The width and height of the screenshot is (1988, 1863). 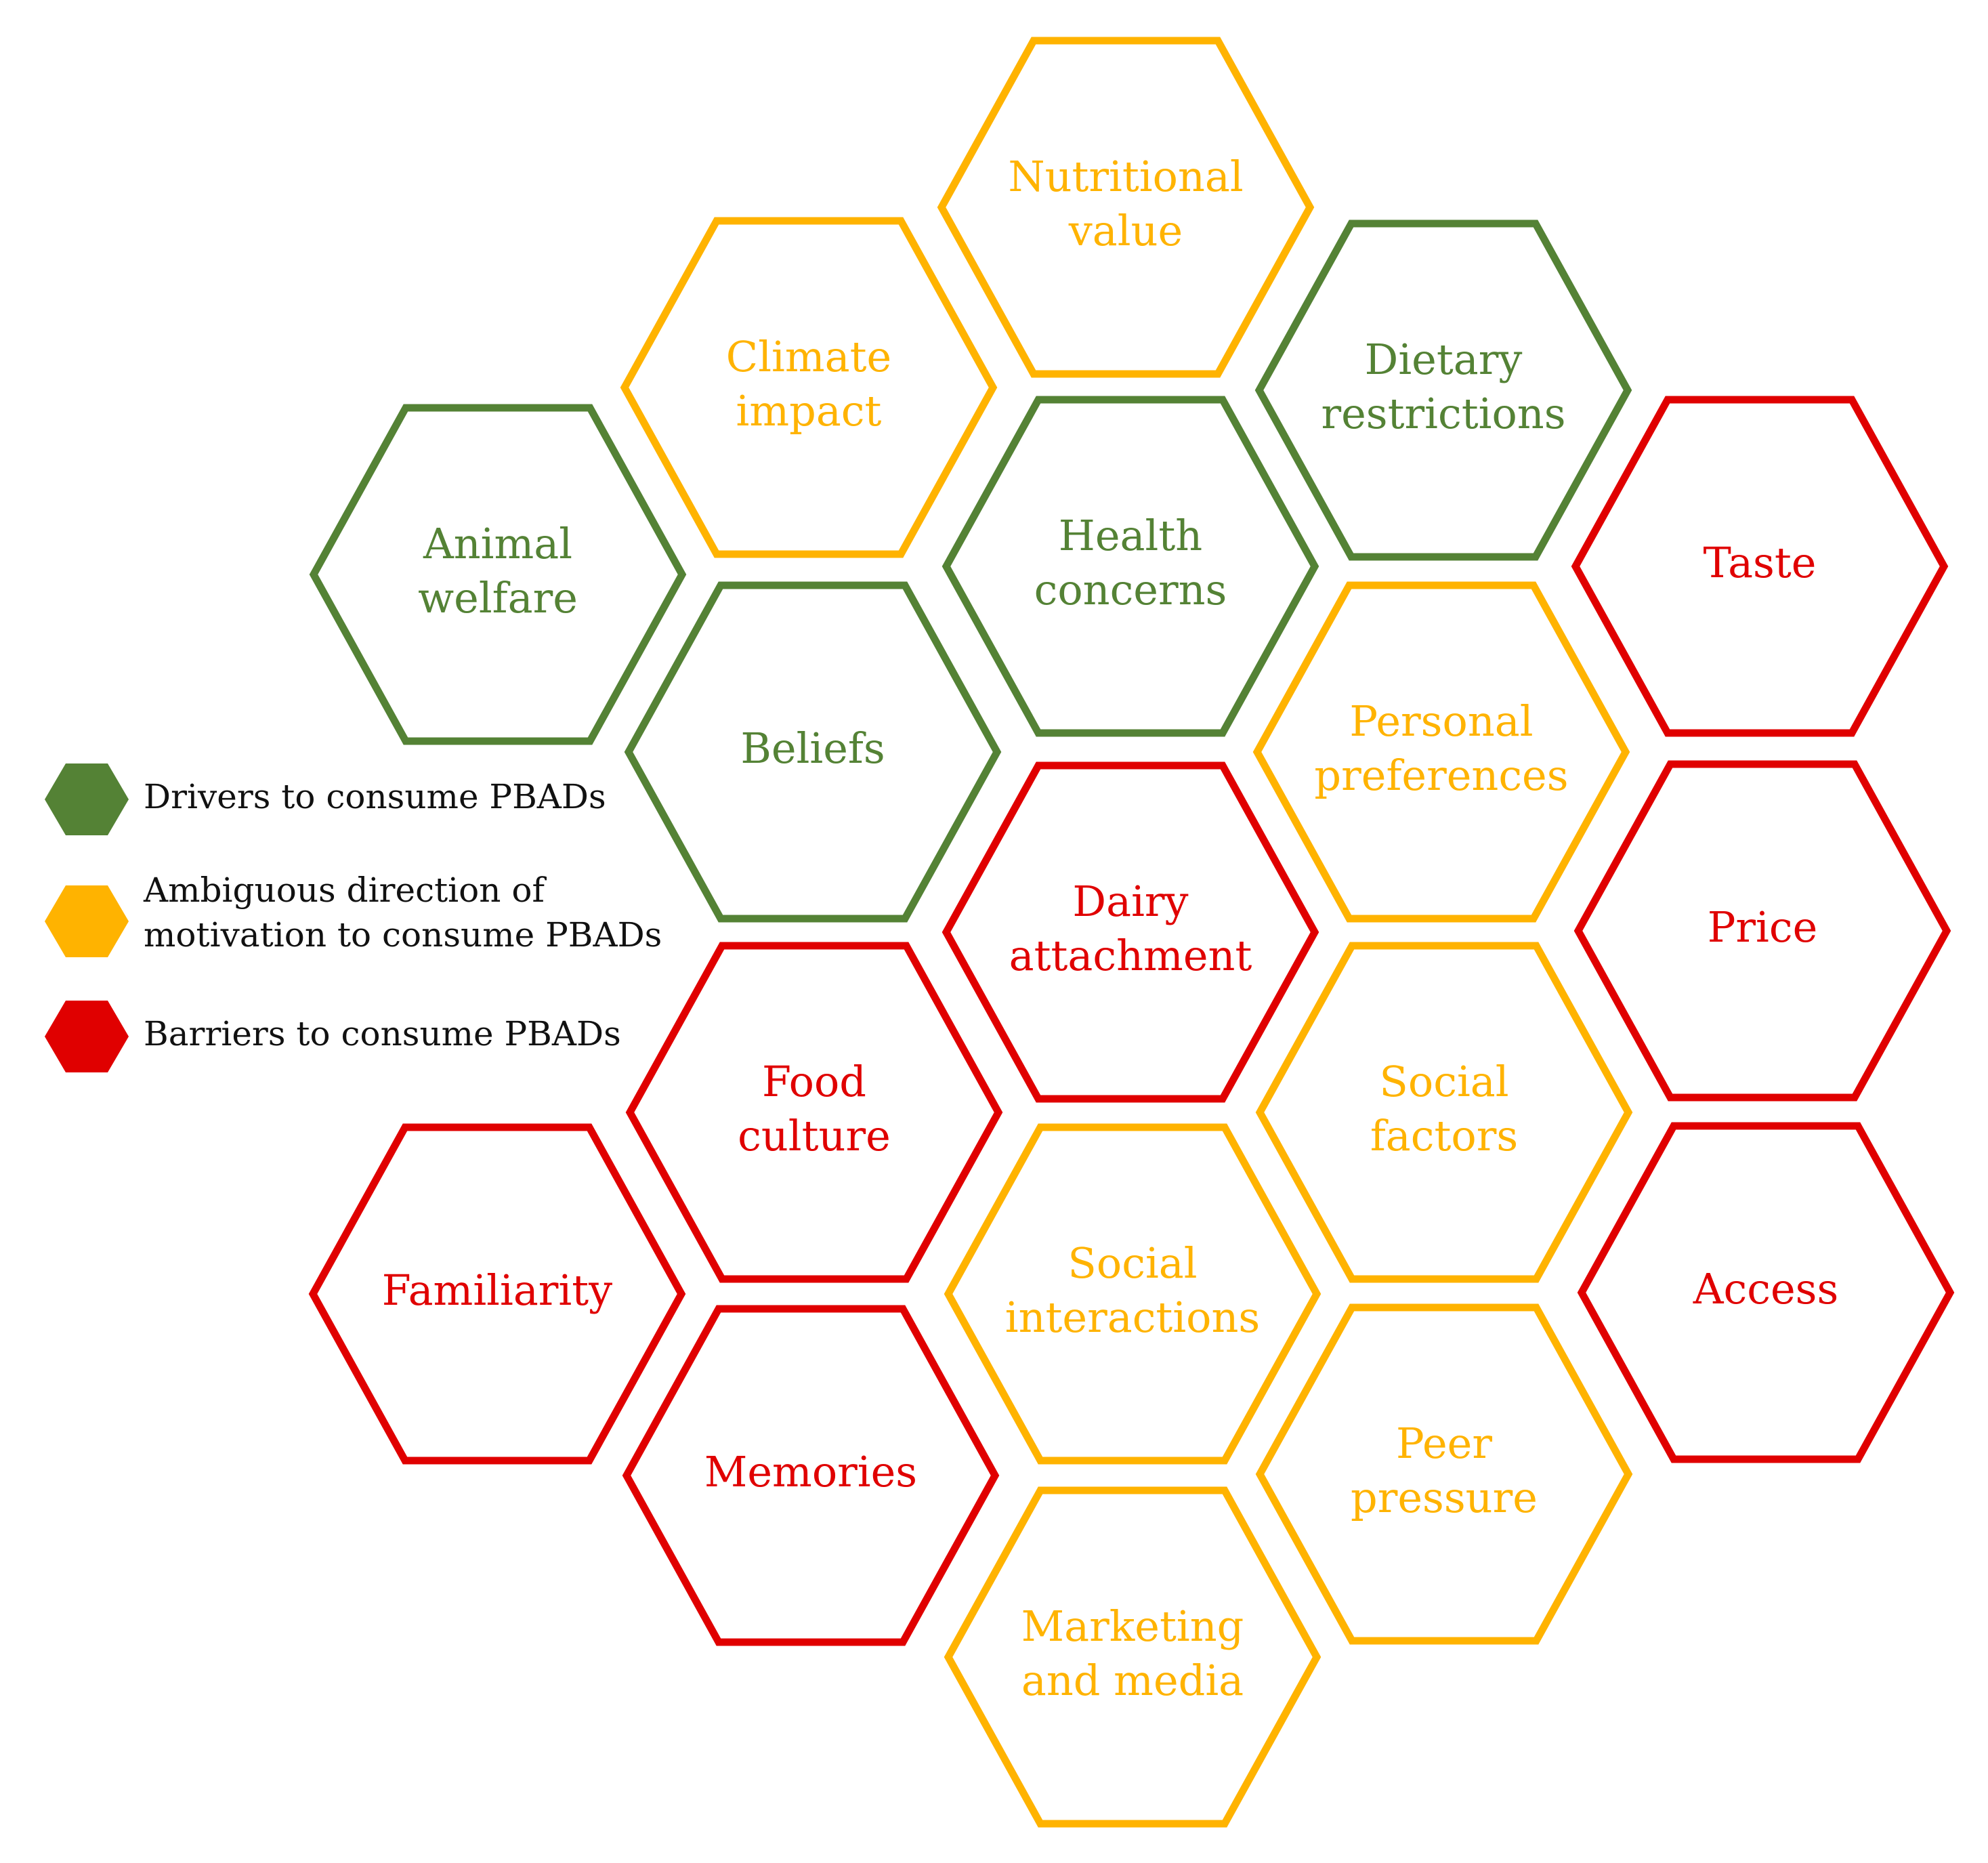 What do you see at coordinates (403, 935) in the screenshot?
I see `legend-label: motivation to consume PBADs` at bounding box center [403, 935].